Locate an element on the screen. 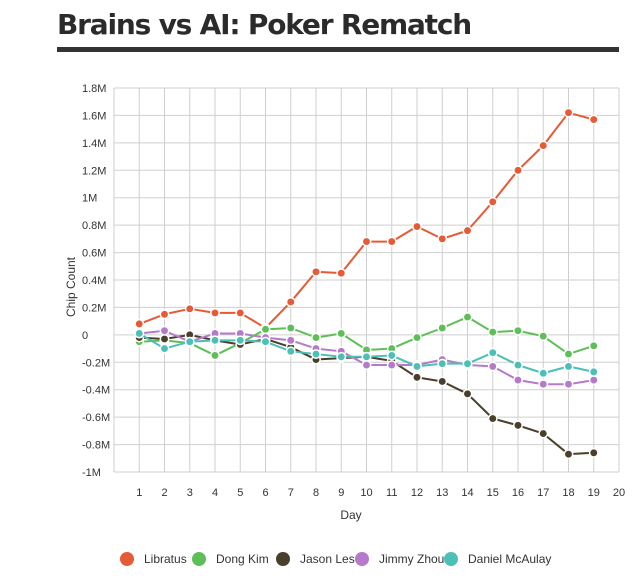 The width and height of the screenshot is (640, 587). x-tick-label: 19 is located at coordinates (594, 493).